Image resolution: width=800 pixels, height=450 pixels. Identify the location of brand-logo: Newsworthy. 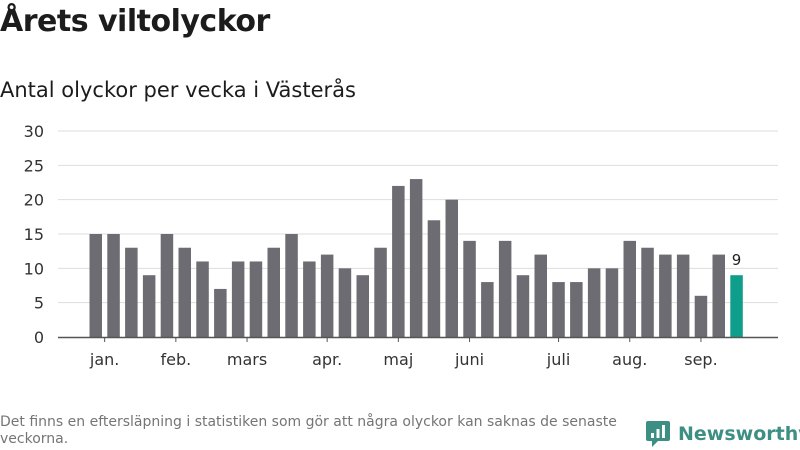
(722, 434).